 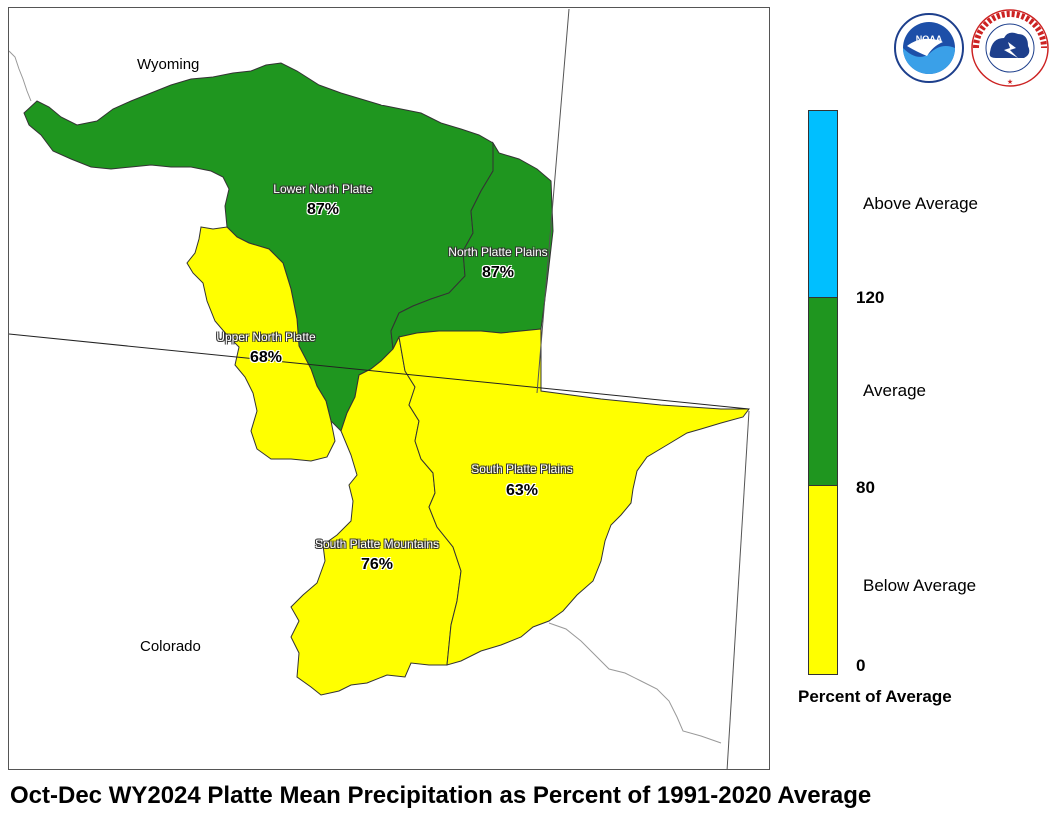 What do you see at coordinates (266, 357) in the screenshot?
I see `basin-value-upper-north-platte: 68%` at bounding box center [266, 357].